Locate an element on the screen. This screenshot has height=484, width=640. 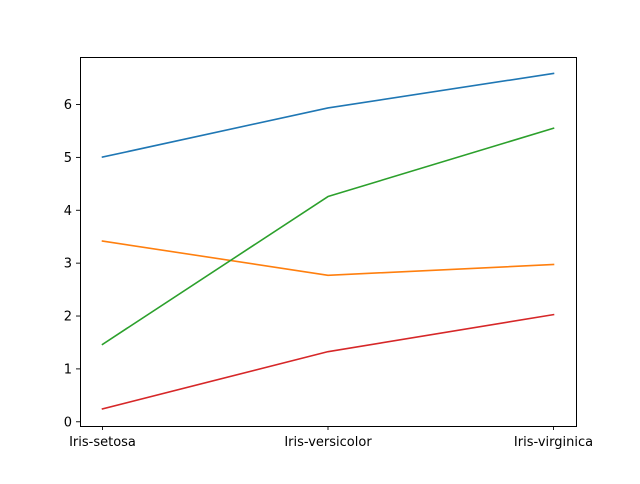
y-tick-label: 6 is located at coordinates (68, 105).